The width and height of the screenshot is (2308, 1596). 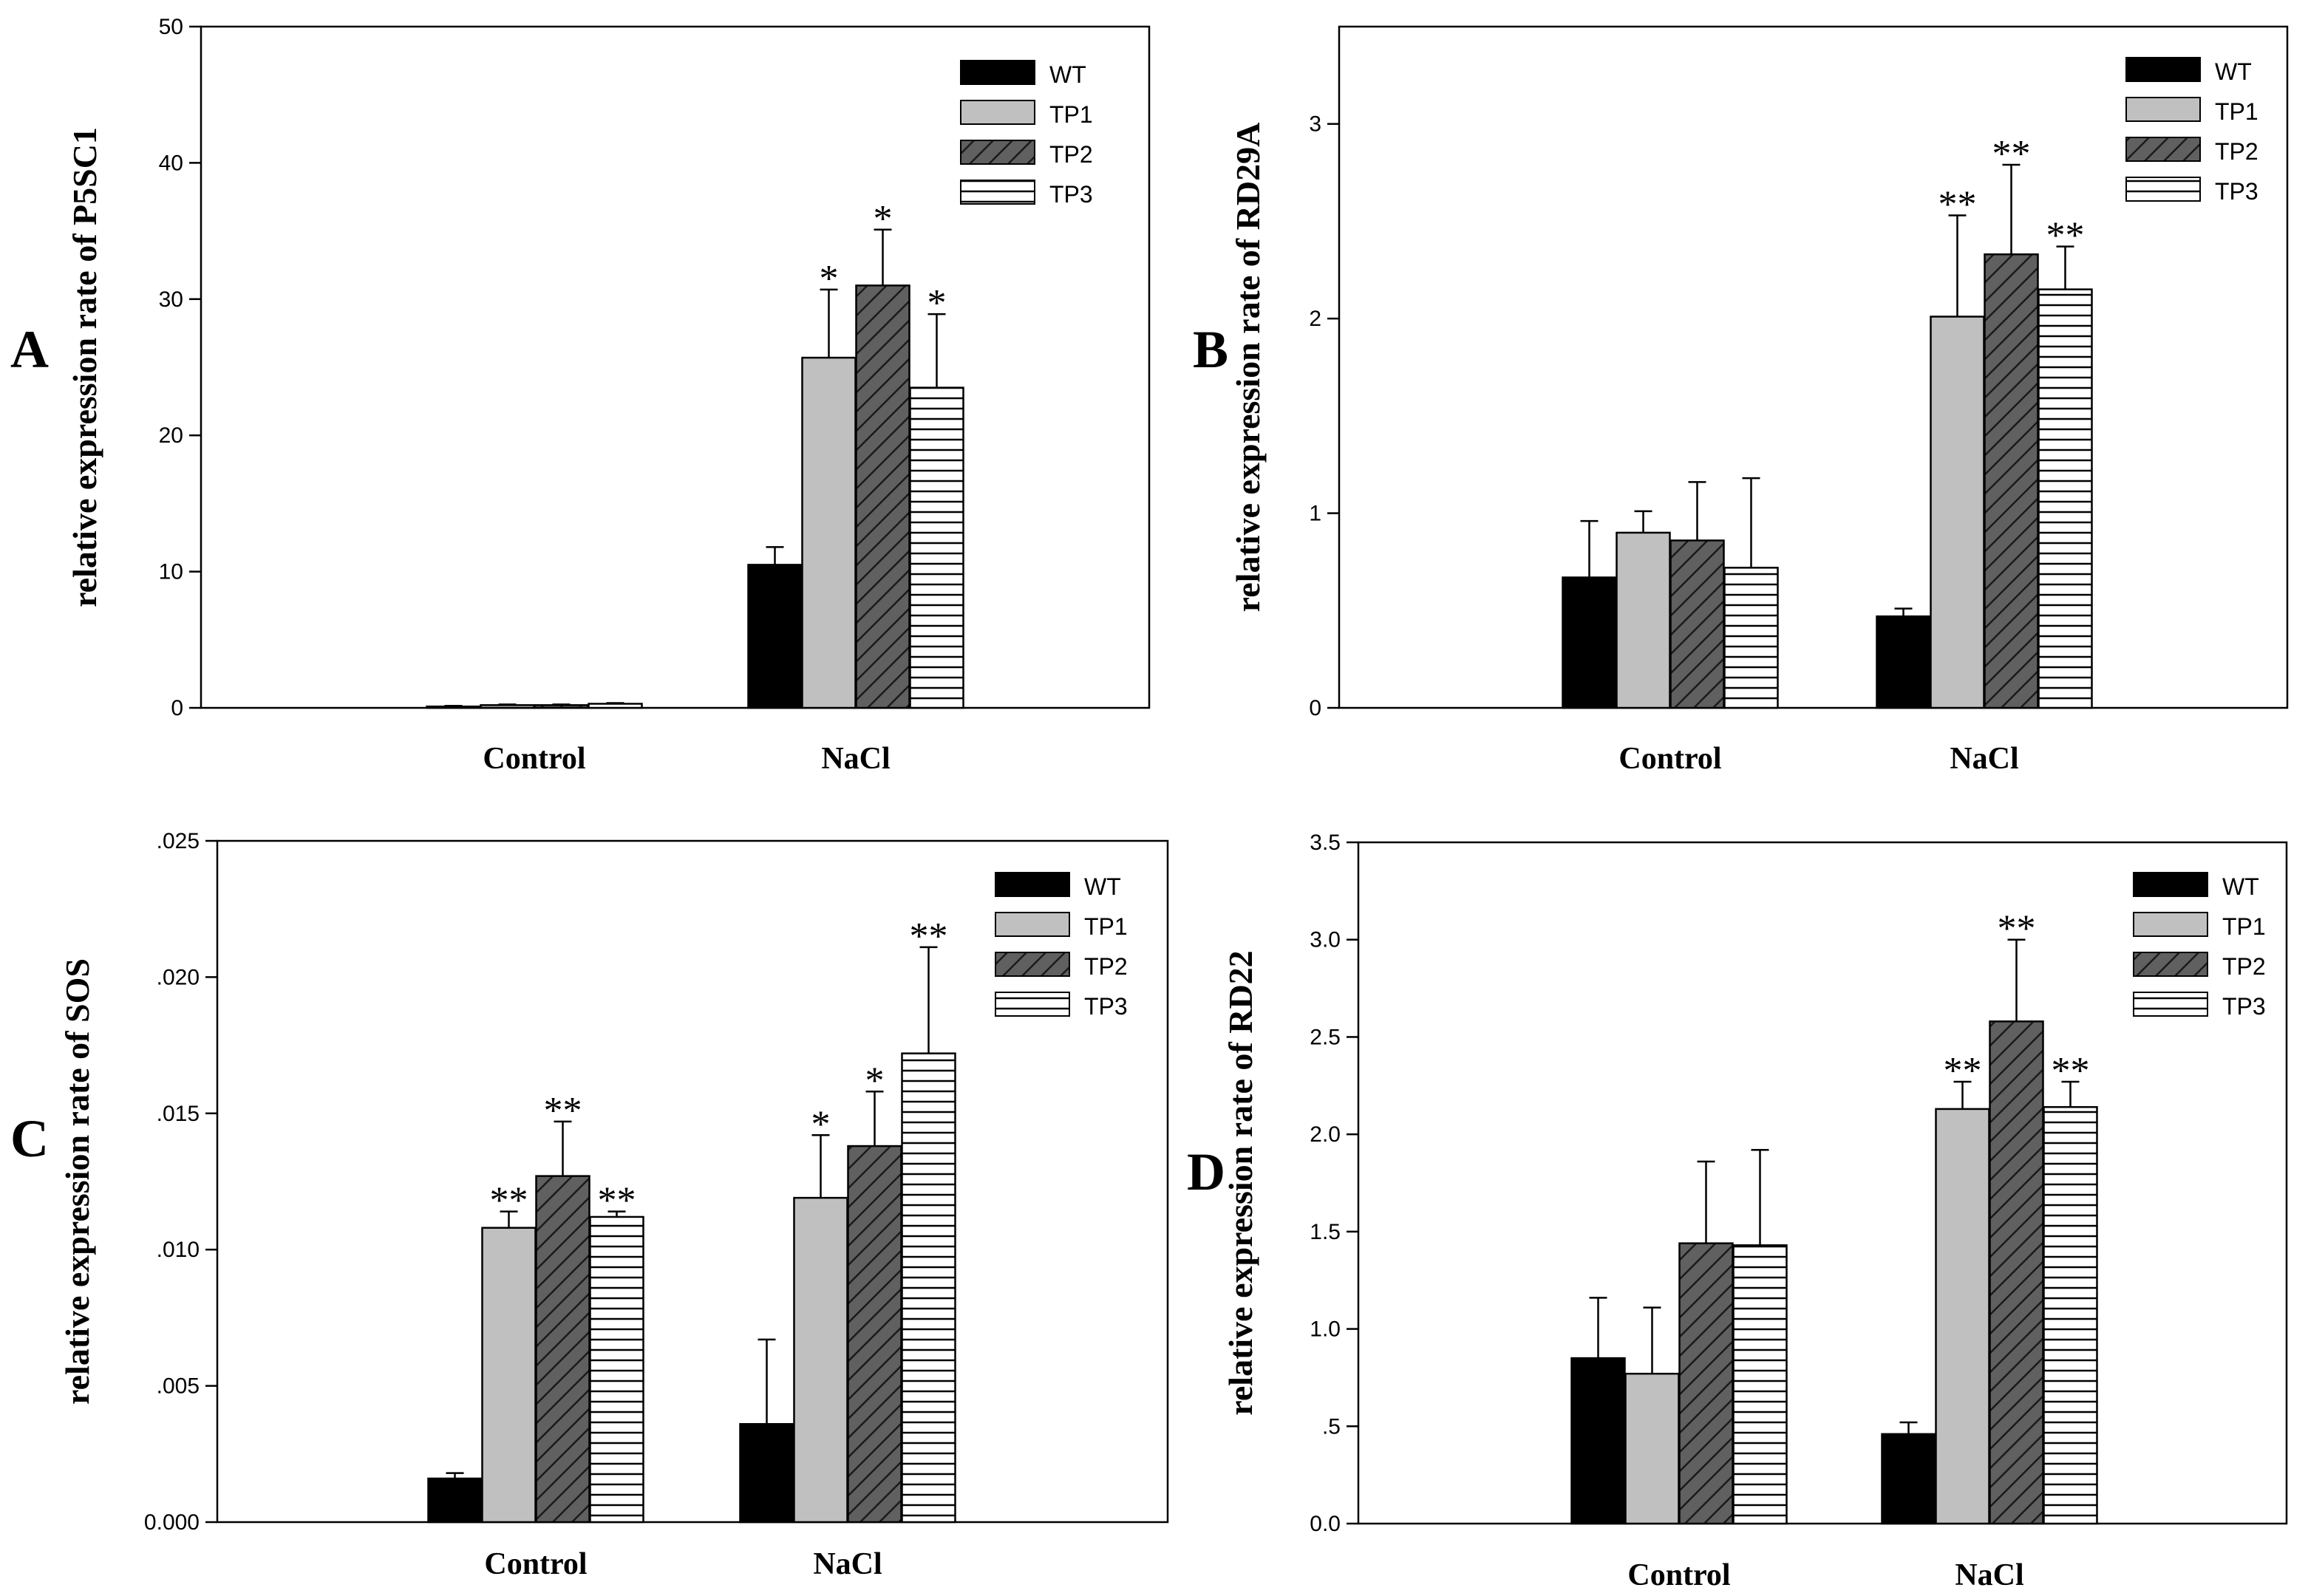 I want to click on panel-letter: B, so click(x=1210, y=349).